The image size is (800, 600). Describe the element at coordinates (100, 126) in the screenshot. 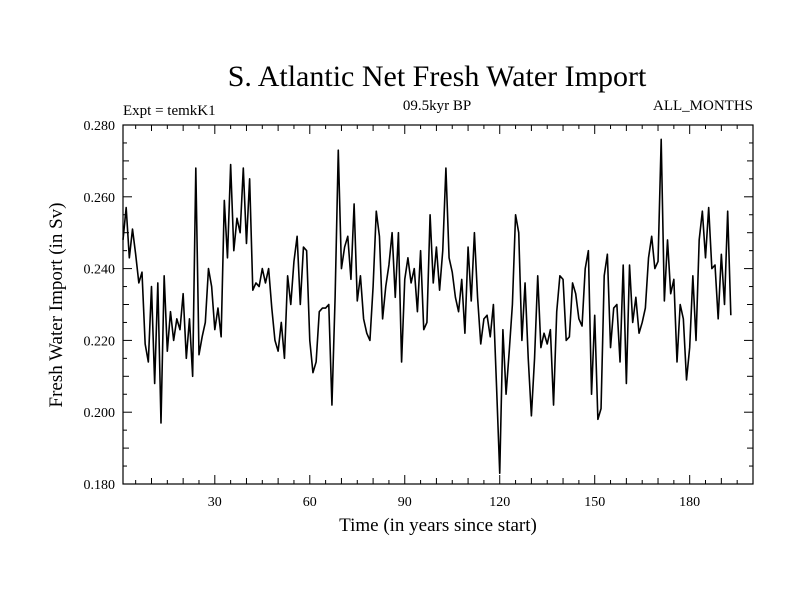

I see `y-tick-label: 0.280` at that location.